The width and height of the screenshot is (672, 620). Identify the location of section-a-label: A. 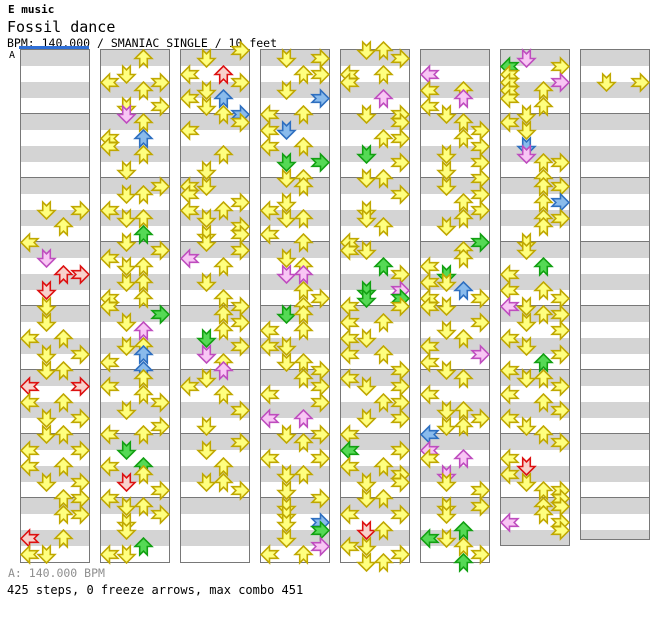
(12, 55).